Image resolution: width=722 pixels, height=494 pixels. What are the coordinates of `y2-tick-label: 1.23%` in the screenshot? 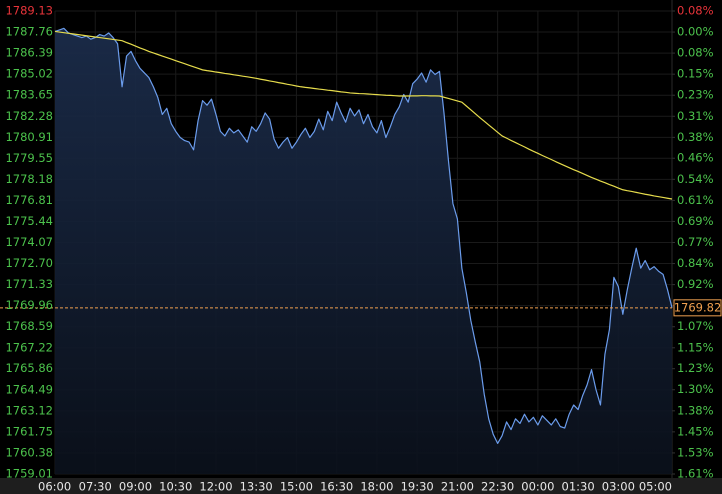 It's located at (695, 368).